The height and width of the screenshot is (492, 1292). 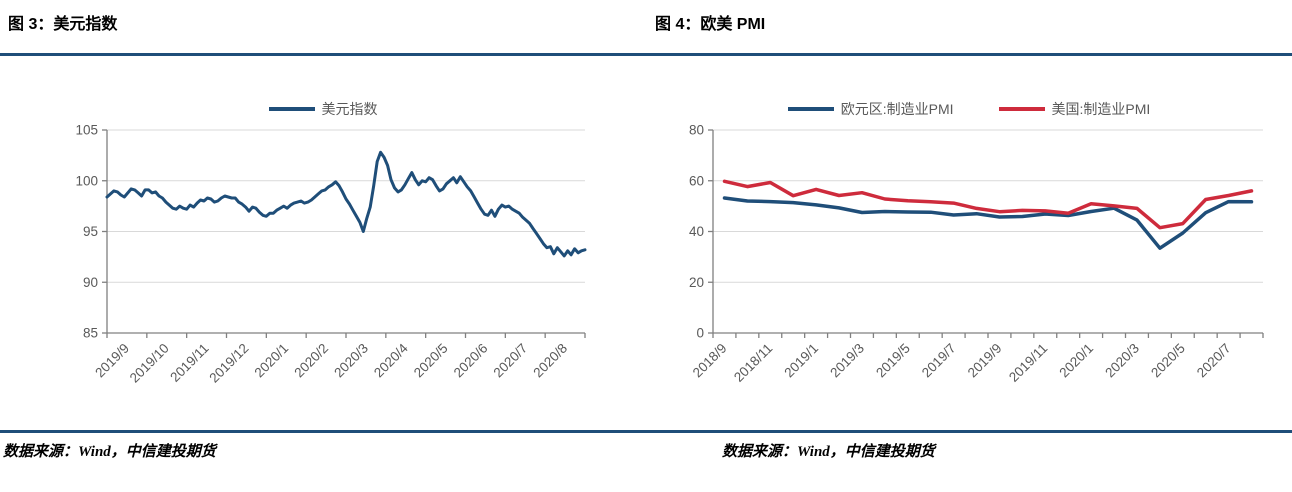 I want to click on usd-index-line, so click(x=346, y=204).